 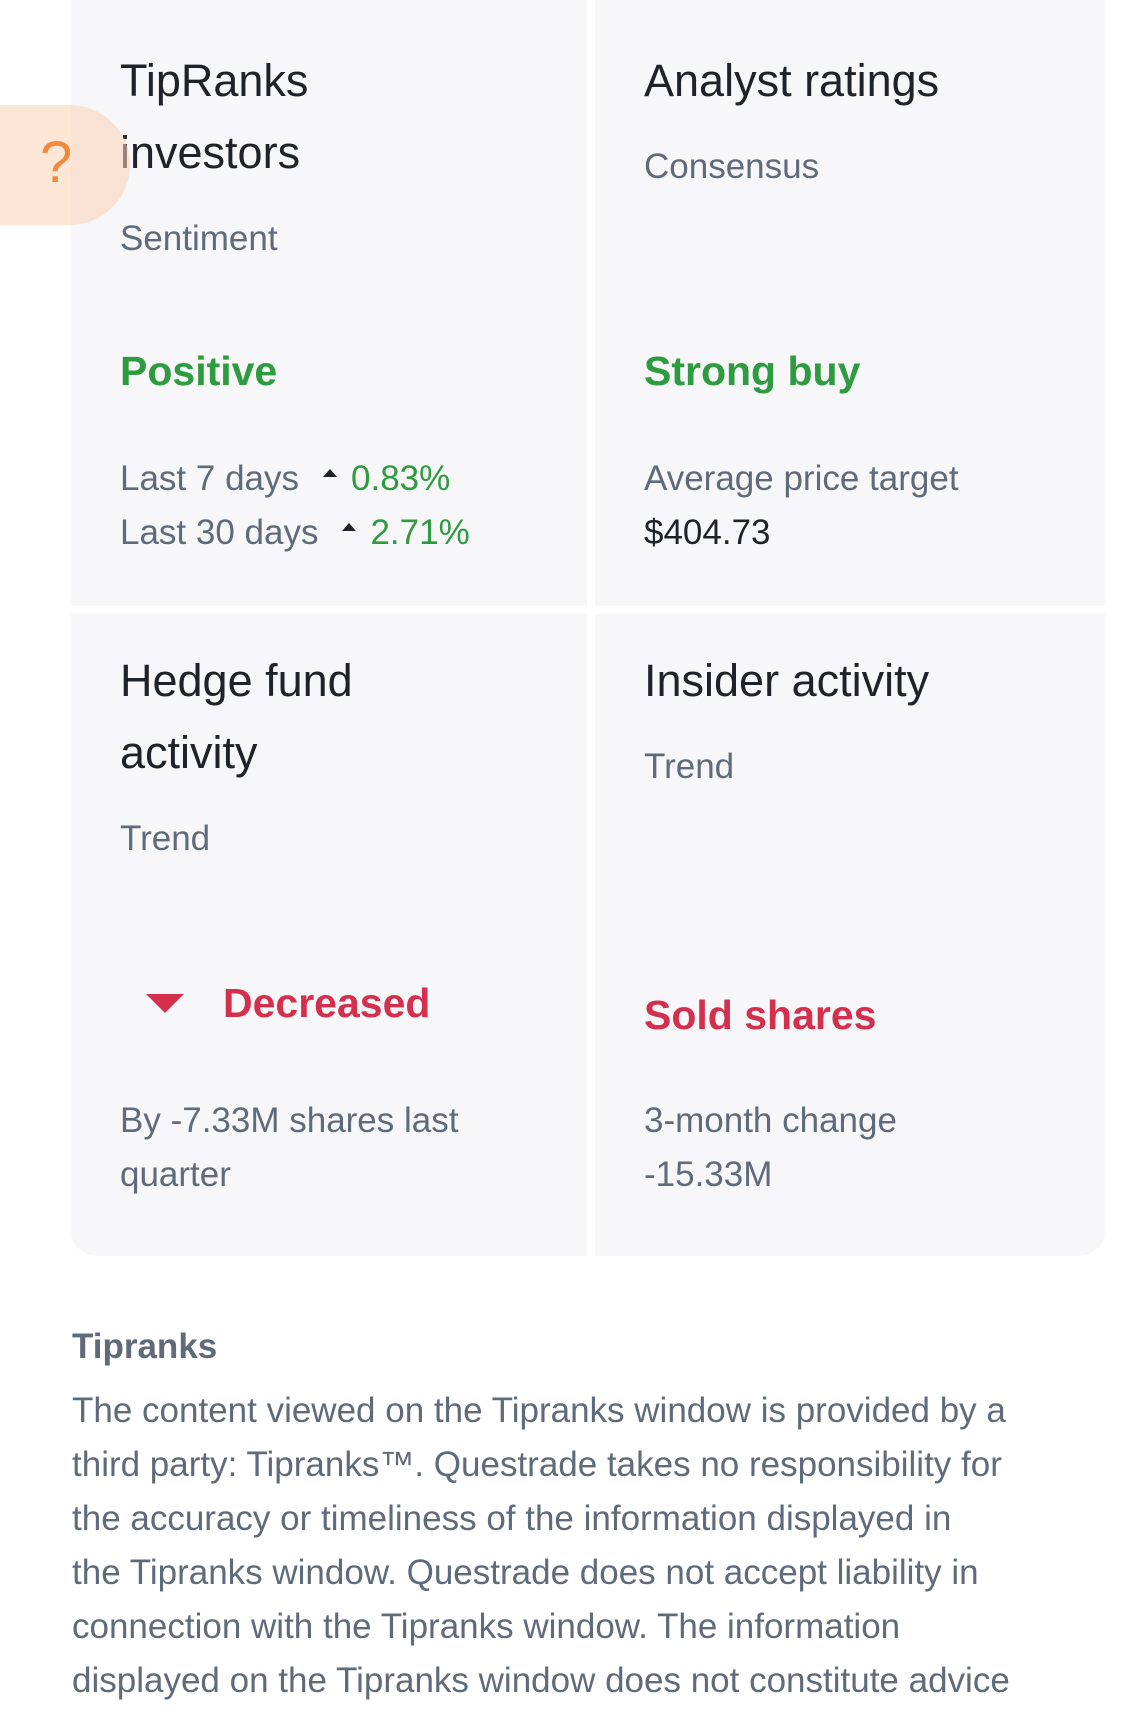 I want to click on detail-label: 3-month change, so click(x=770, y=1120).